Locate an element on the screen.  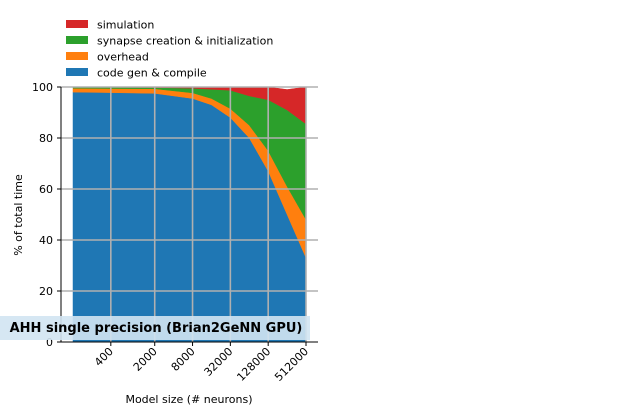
panel-title: AHH single precision (Brian2GeNN GPU) is located at coordinates (156, 328).